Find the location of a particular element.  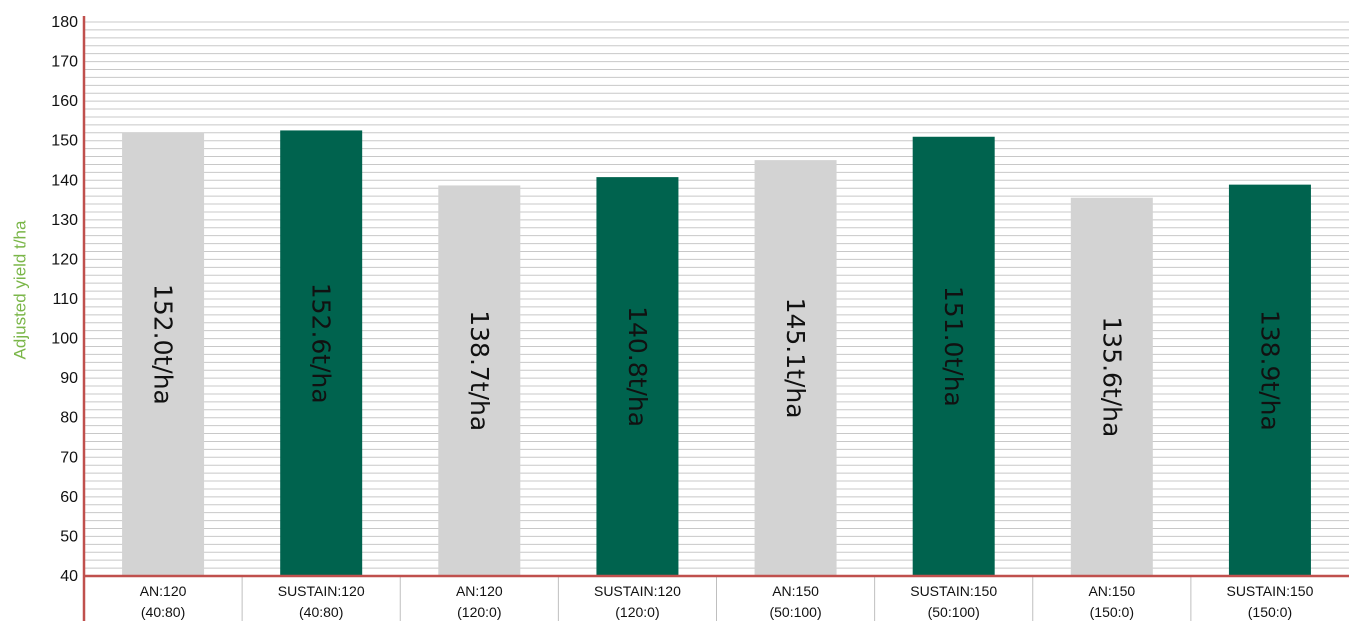

bar-value-label: 138.9t/ha is located at coordinates (1269, 370).